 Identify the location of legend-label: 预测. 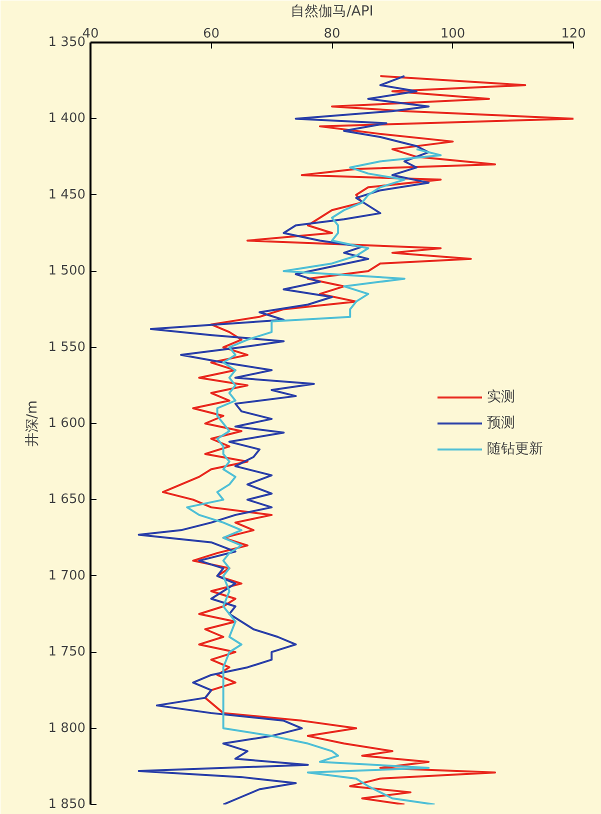
(501, 423).